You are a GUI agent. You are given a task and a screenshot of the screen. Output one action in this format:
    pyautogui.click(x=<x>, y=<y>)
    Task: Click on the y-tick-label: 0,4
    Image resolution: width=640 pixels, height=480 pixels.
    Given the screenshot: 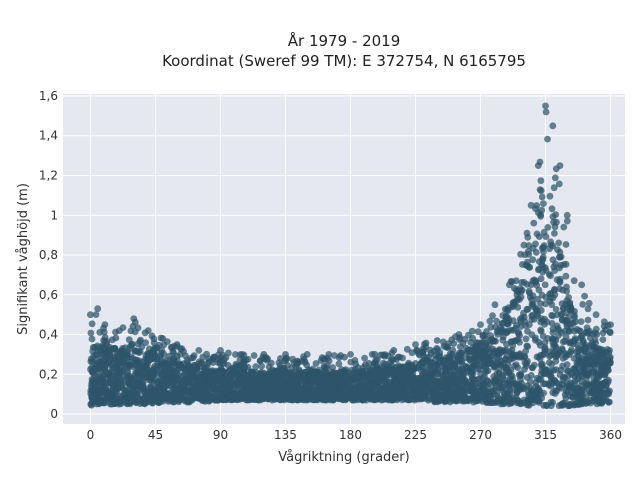 What is the action you would take?
    pyautogui.click(x=48, y=335)
    